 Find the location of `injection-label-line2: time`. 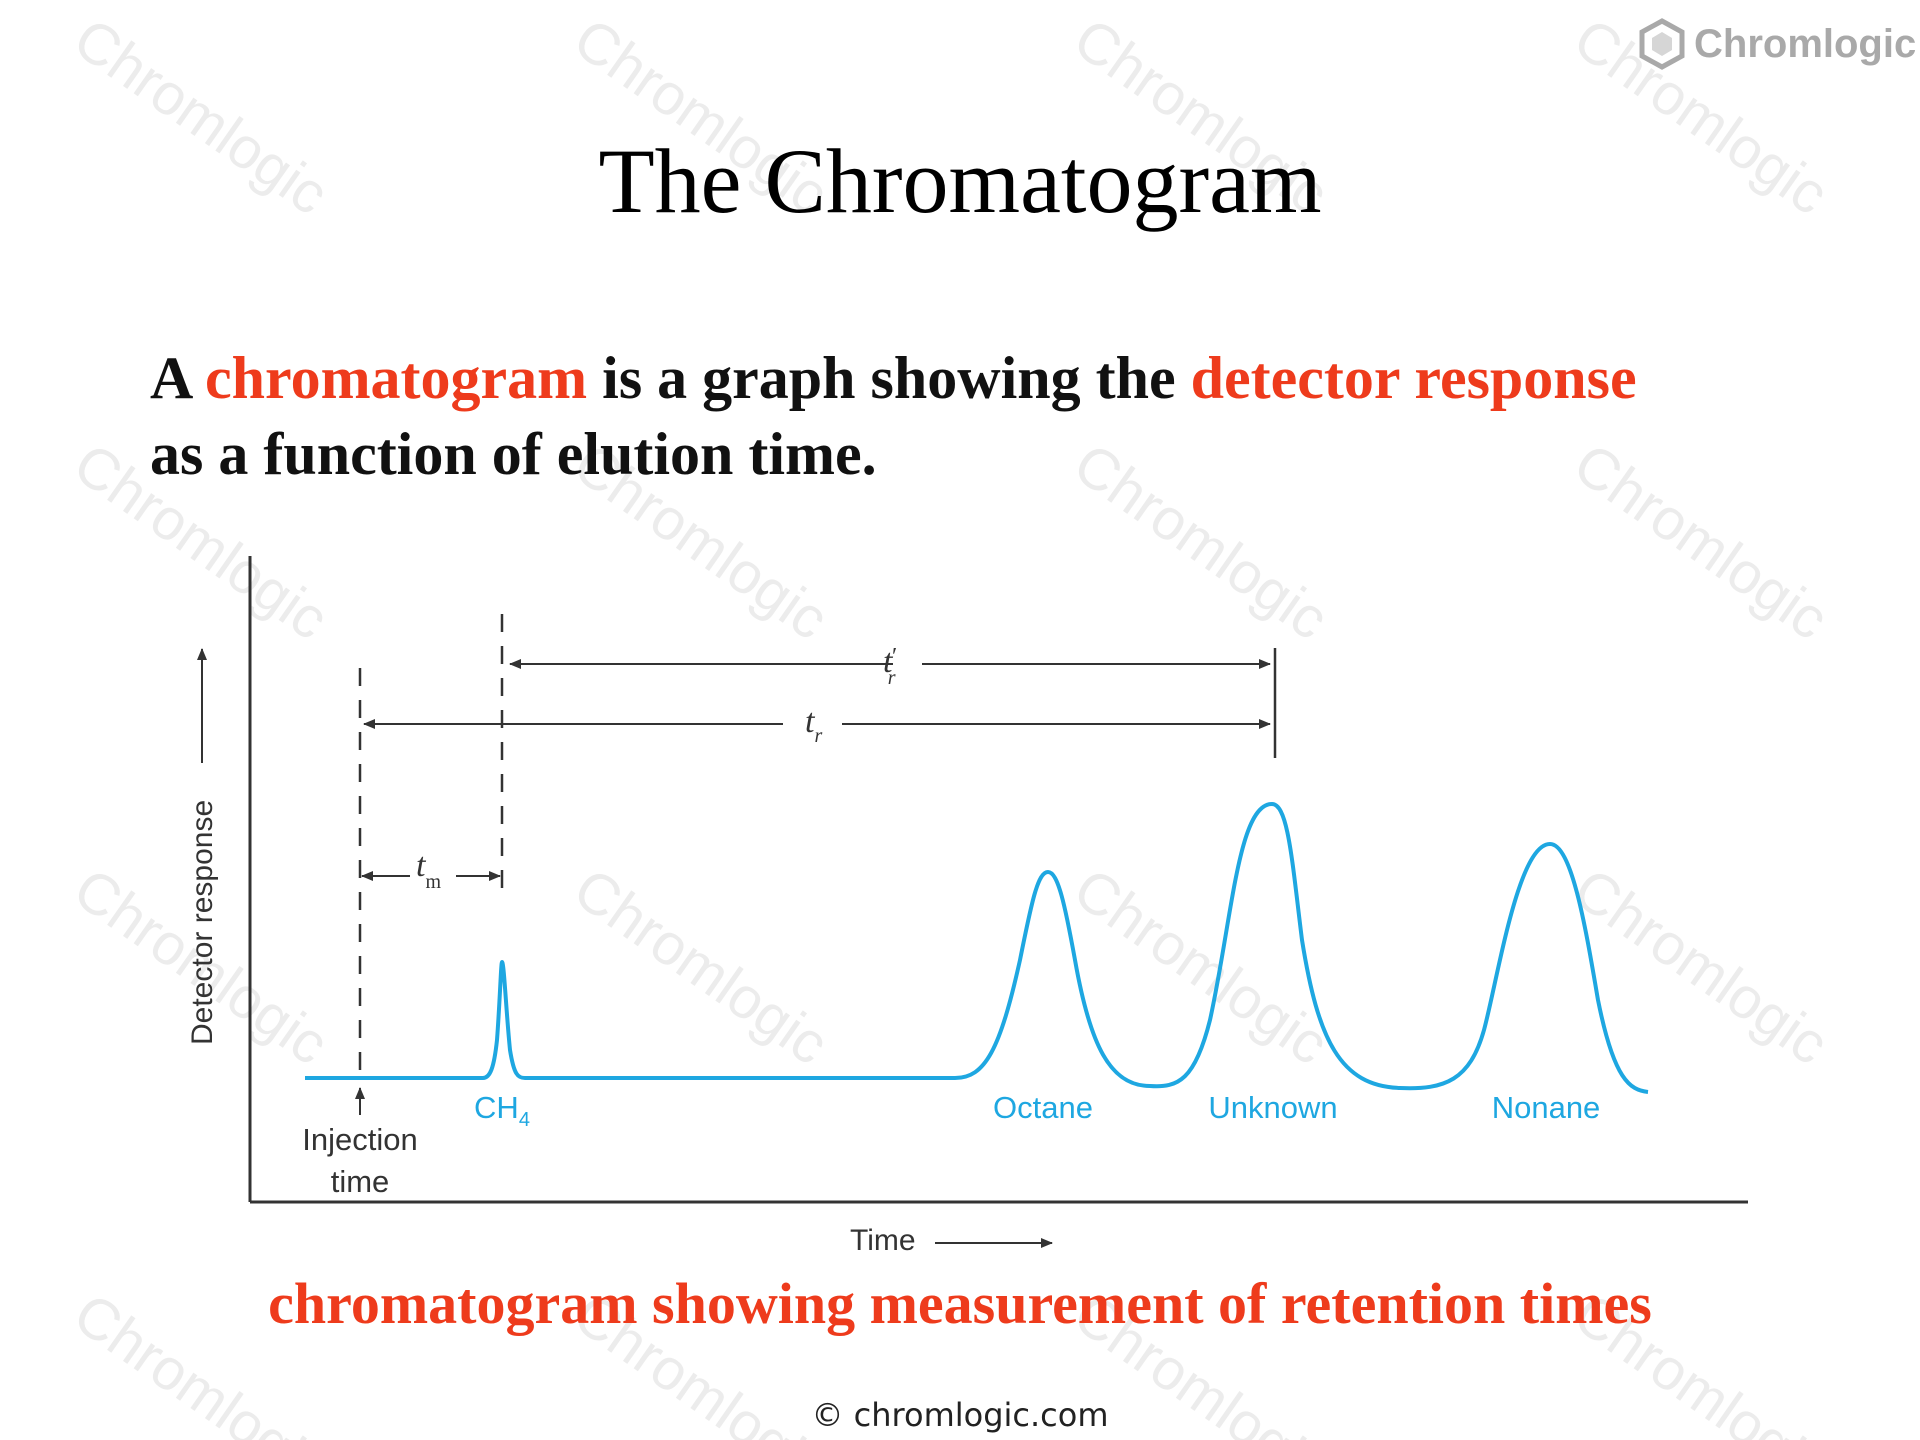

injection-label-line2: time is located at coordinates (360, 1181).